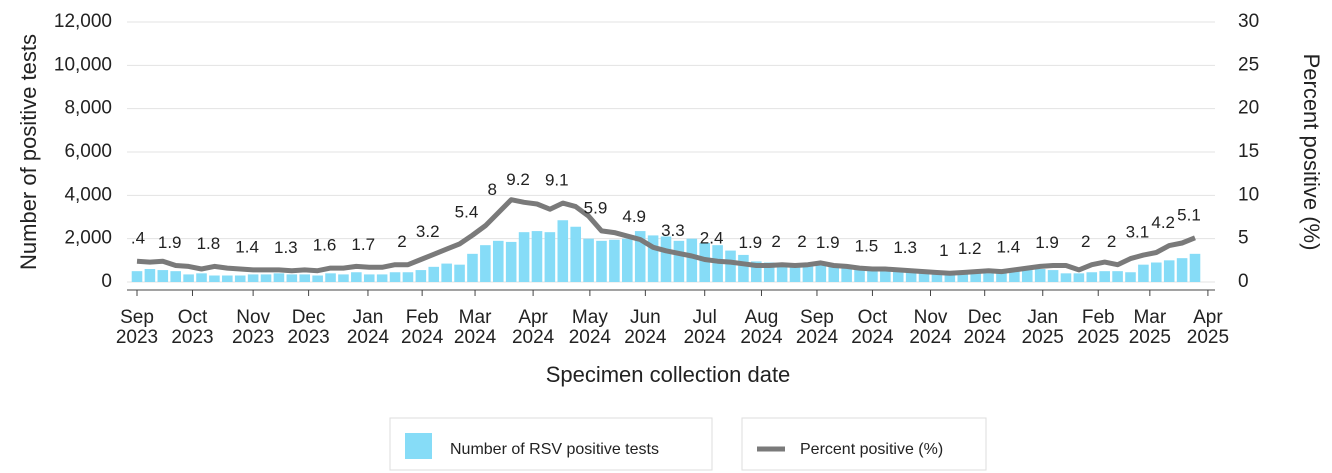 This screenshot has width=1332, height=473. What do you see at coordinates (83, 21) in the screenshot?
I see `y-tick-label: 12,000` at bounding box center [83, 21].